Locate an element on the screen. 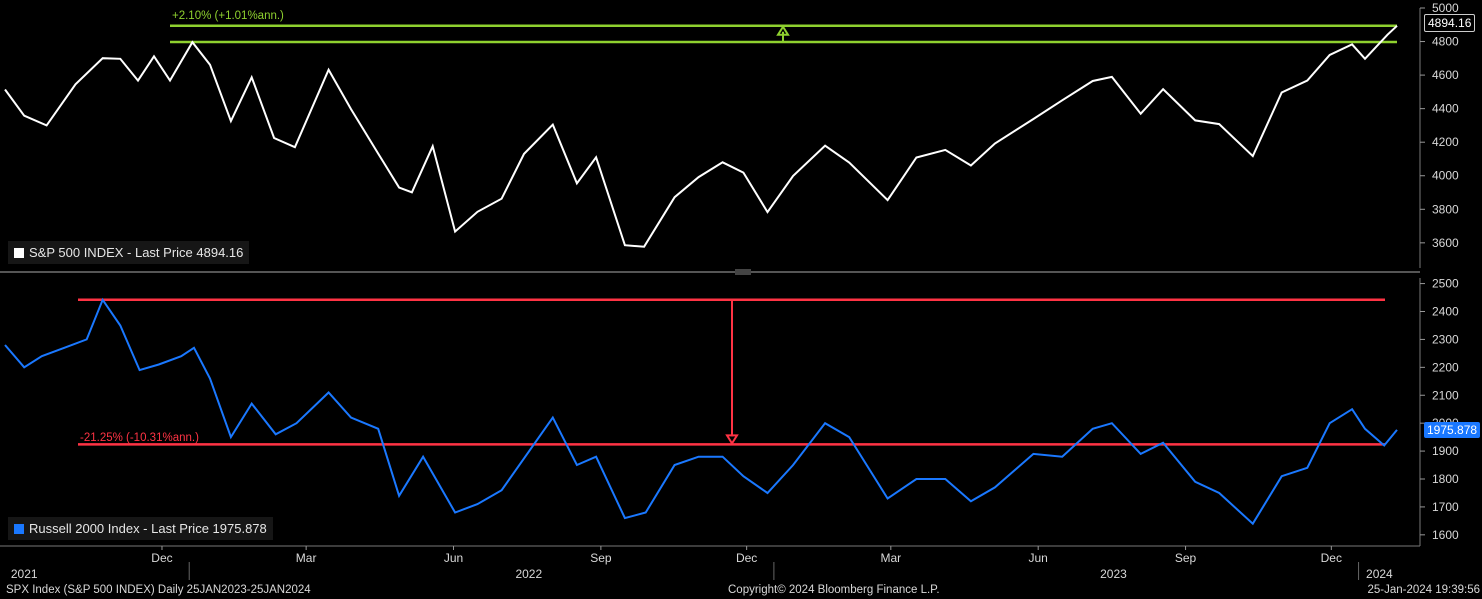 The height and width of the screenshot is (599, 1482). sp500-ytick-label: 3800 is located at coordinates (1445, 209).